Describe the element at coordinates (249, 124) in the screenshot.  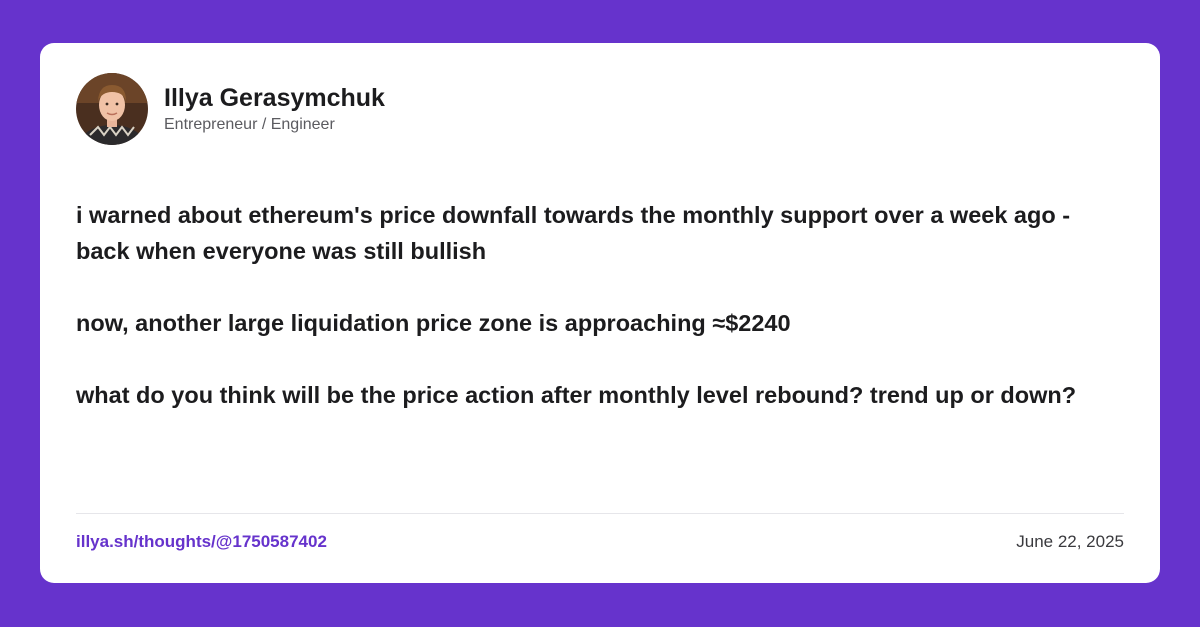
I see `author-title: Entrepreneur / Engineer` at that location.